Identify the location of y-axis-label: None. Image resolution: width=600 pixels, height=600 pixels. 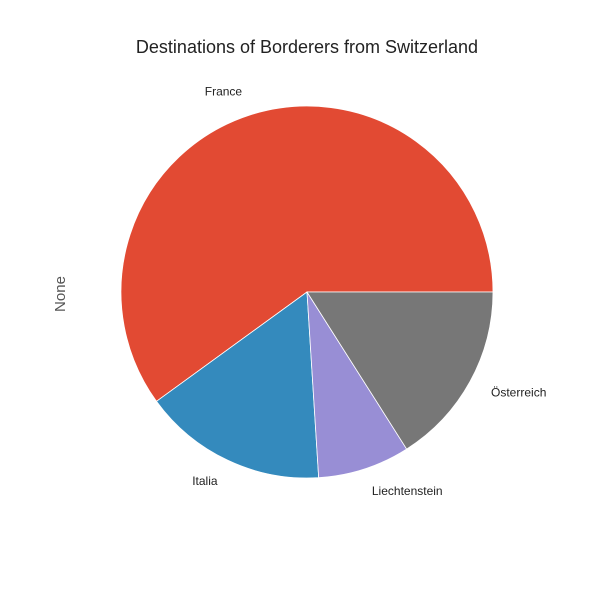
(60, 294).